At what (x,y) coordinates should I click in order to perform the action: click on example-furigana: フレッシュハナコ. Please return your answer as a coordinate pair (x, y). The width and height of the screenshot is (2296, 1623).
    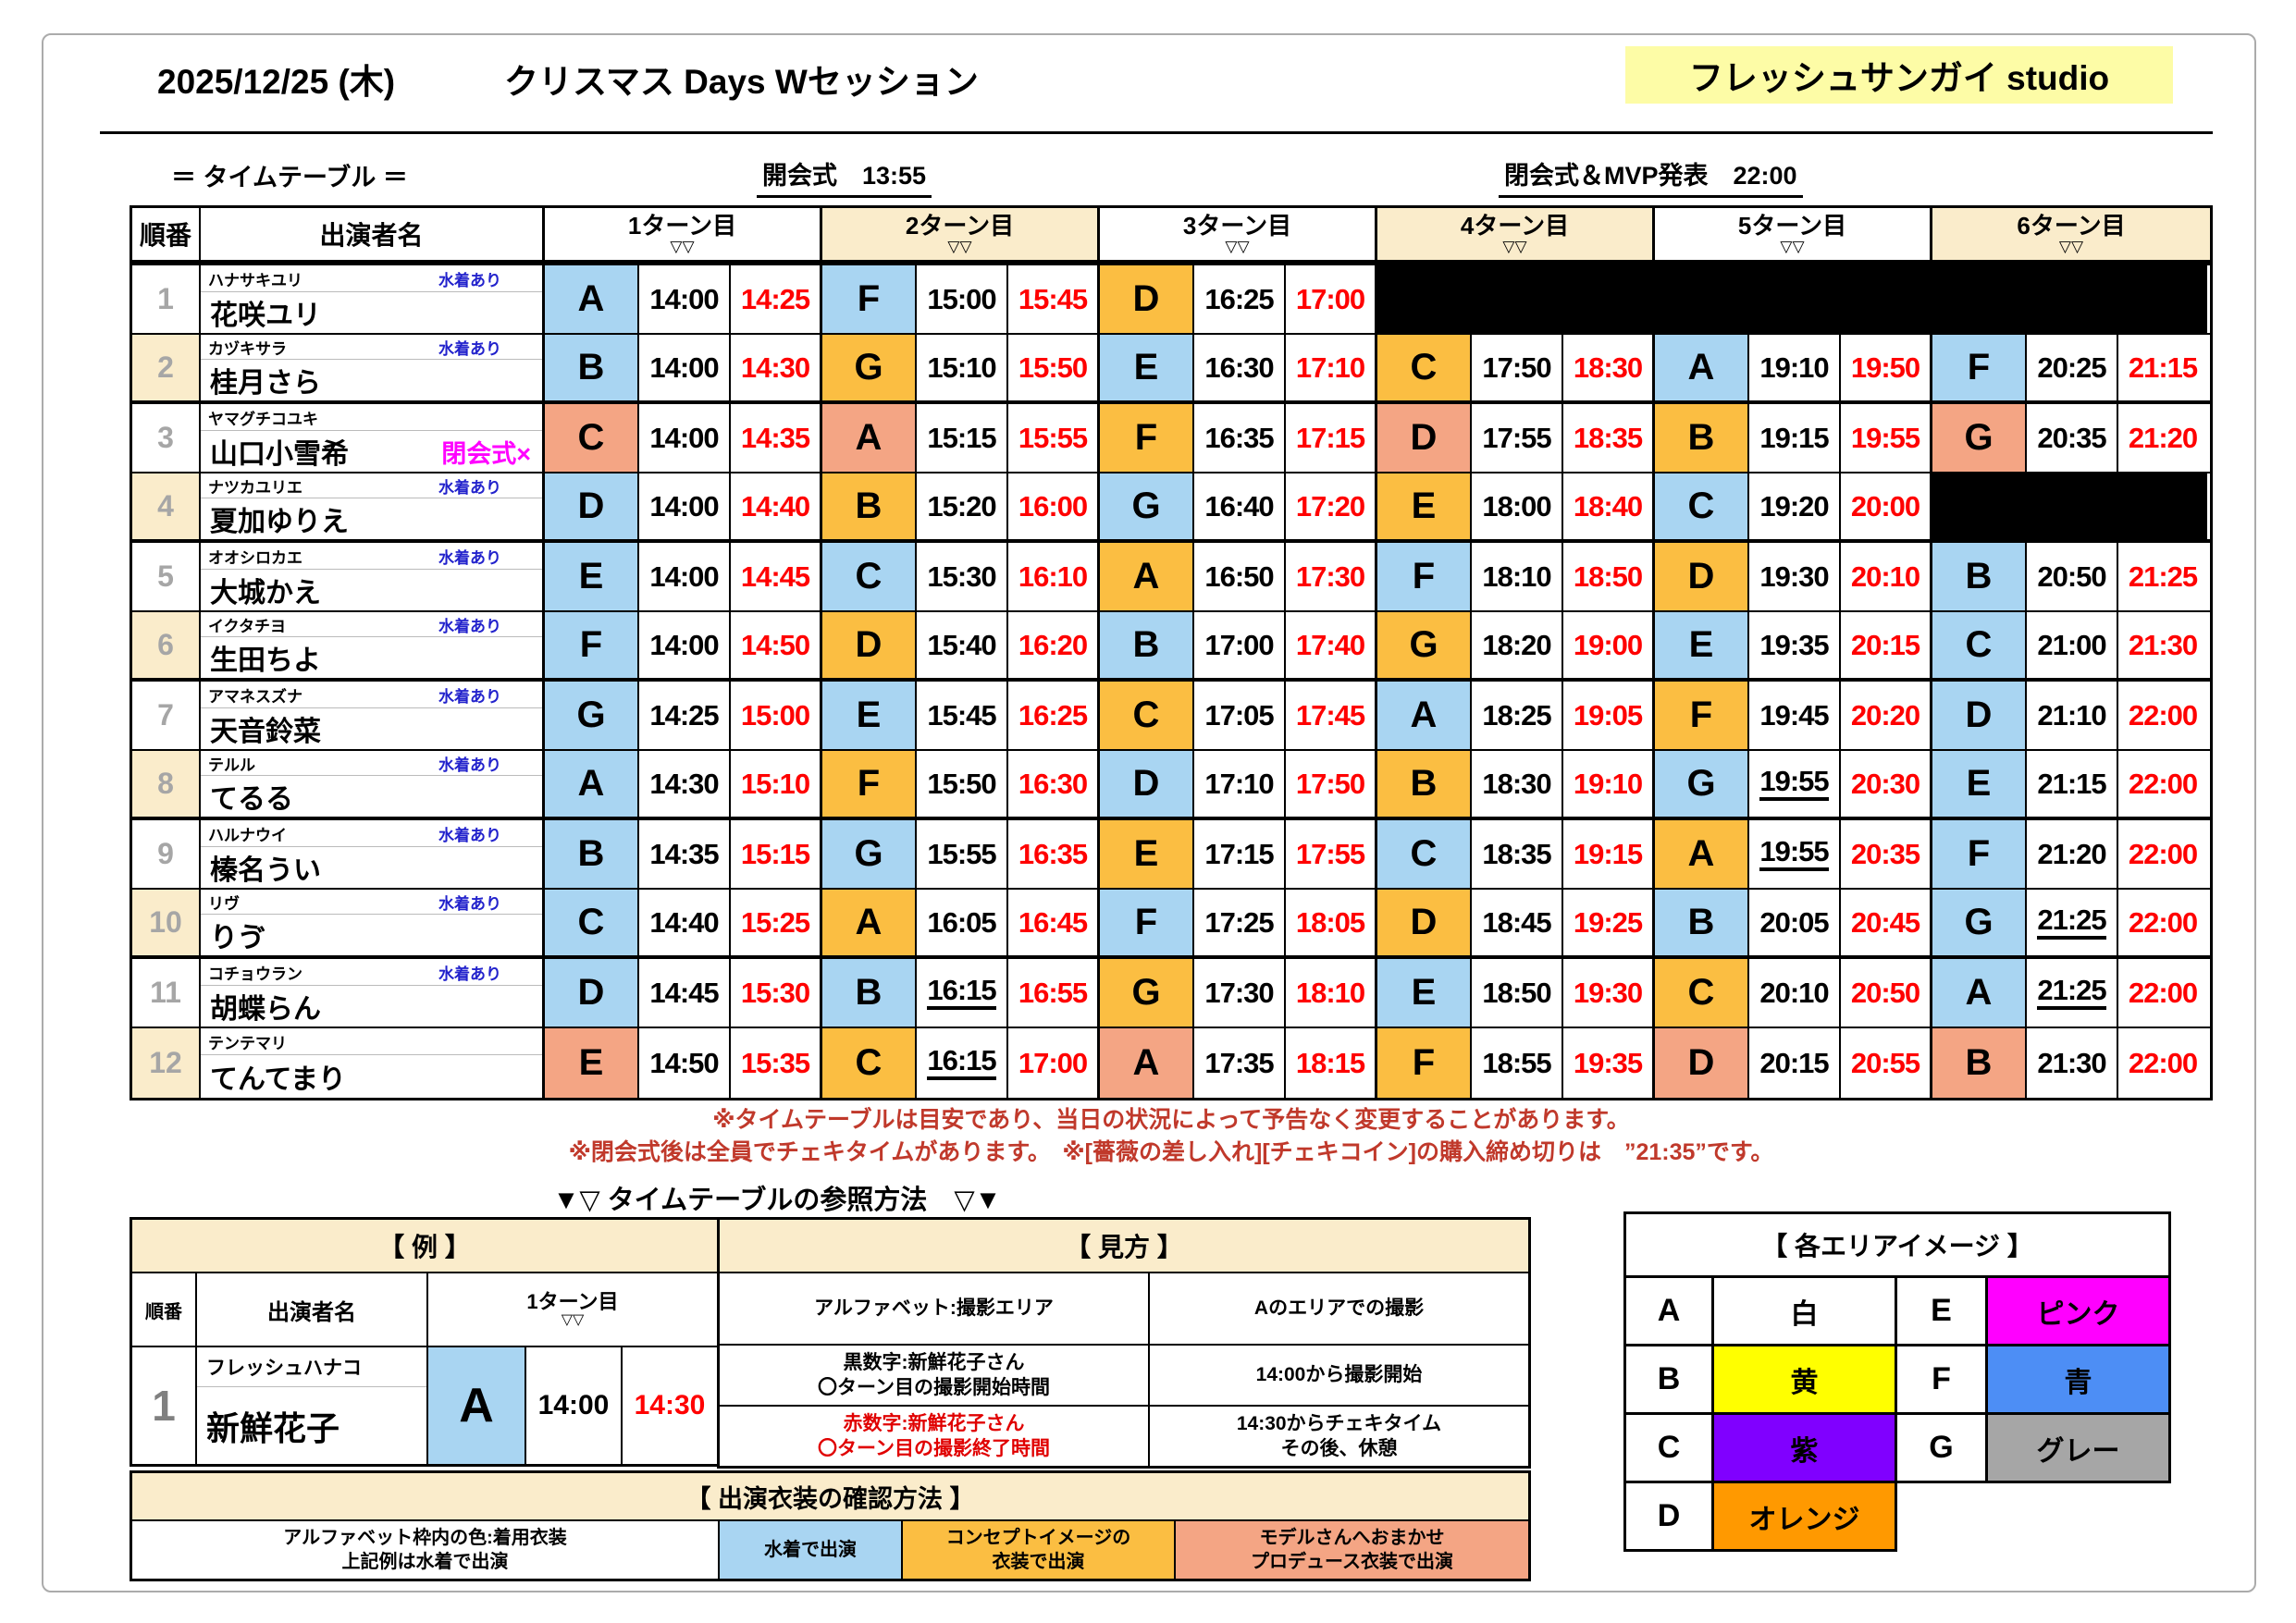
    Looking at the image, I should click on (311, 1367).